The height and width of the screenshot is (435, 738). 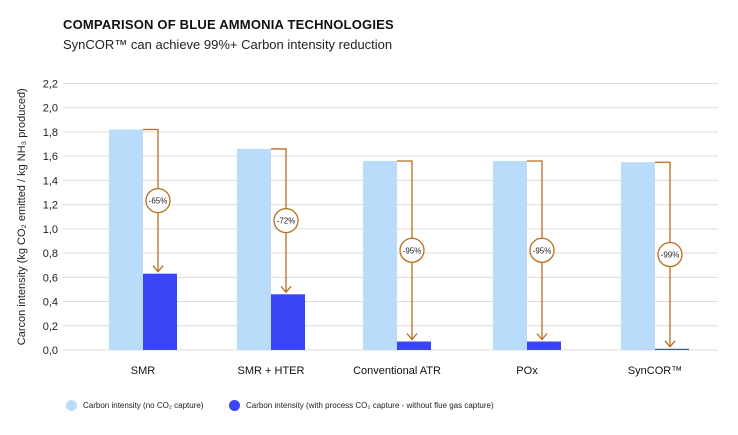 What do you see at coordinates (50, 254) in the screenshot?
I see `y-tick-label: 0,8` at bounding box center [50, 254].